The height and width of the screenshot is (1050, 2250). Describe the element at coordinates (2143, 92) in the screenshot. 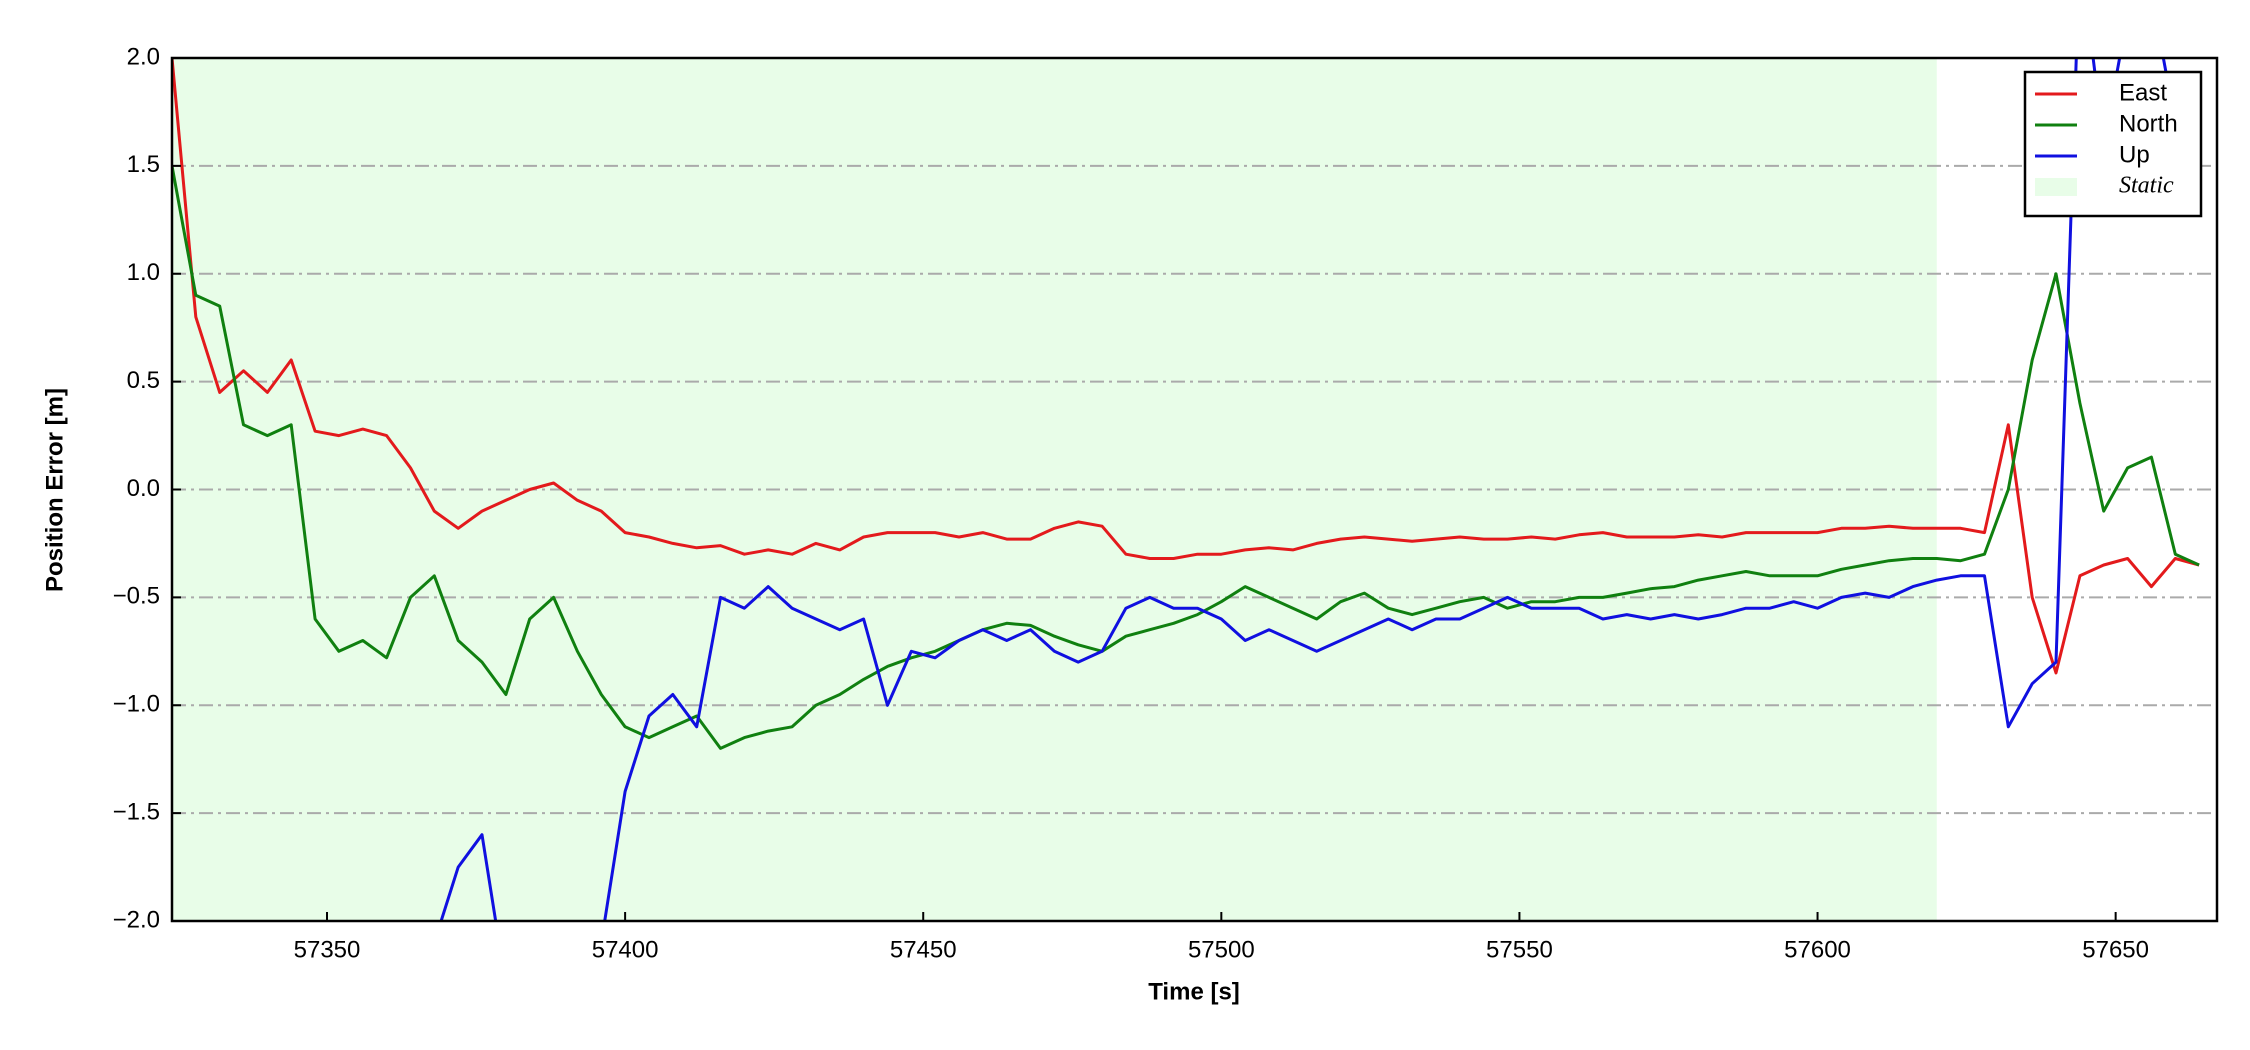

I see `legend-label: East` at that location.